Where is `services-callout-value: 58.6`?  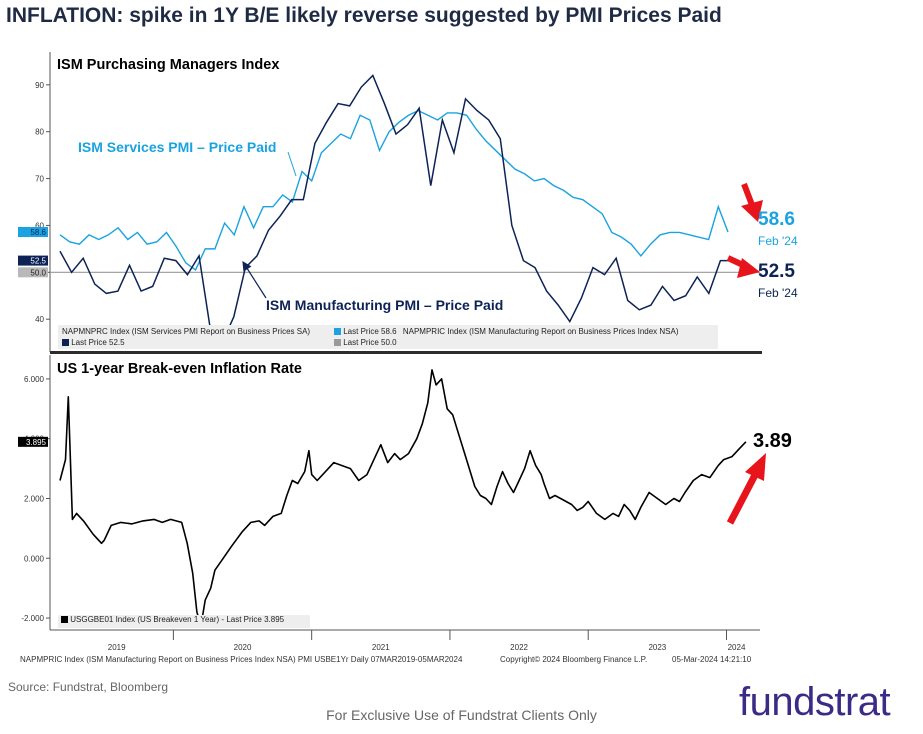 services-callout-value: 58.6 is located at coordinates (776, 219).